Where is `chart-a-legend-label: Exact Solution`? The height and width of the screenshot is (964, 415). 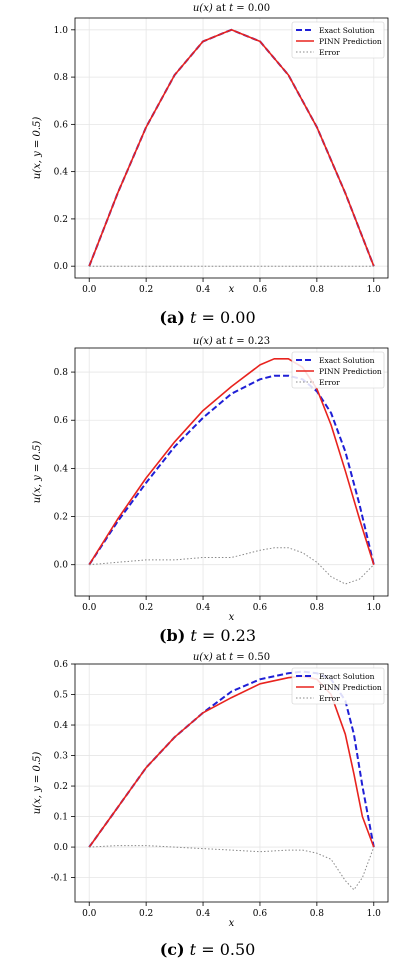 chart-a-legend-label: Exact Solution is located at coordinates (347, 30).